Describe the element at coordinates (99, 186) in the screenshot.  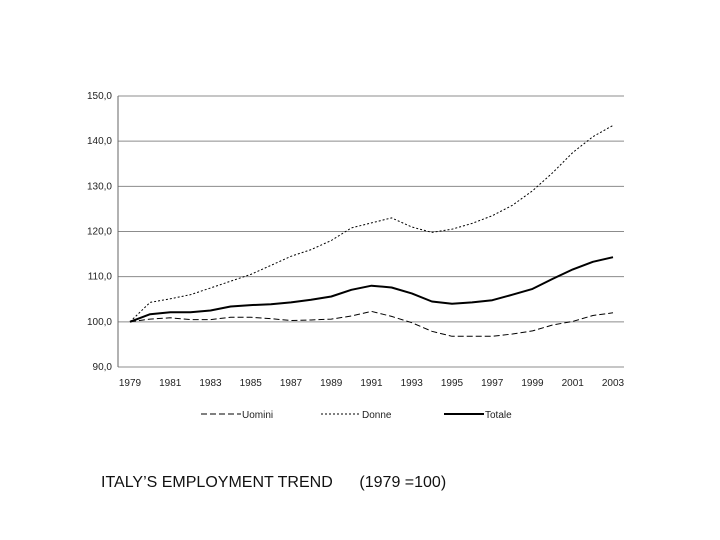
I see `y-tick-label: 130,0` at that location.